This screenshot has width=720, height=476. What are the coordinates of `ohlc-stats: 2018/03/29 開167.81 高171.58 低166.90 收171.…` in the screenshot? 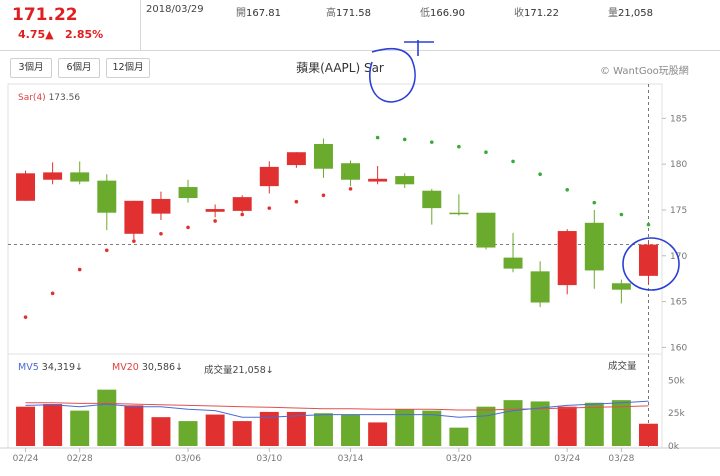 It's located at (430, 10).